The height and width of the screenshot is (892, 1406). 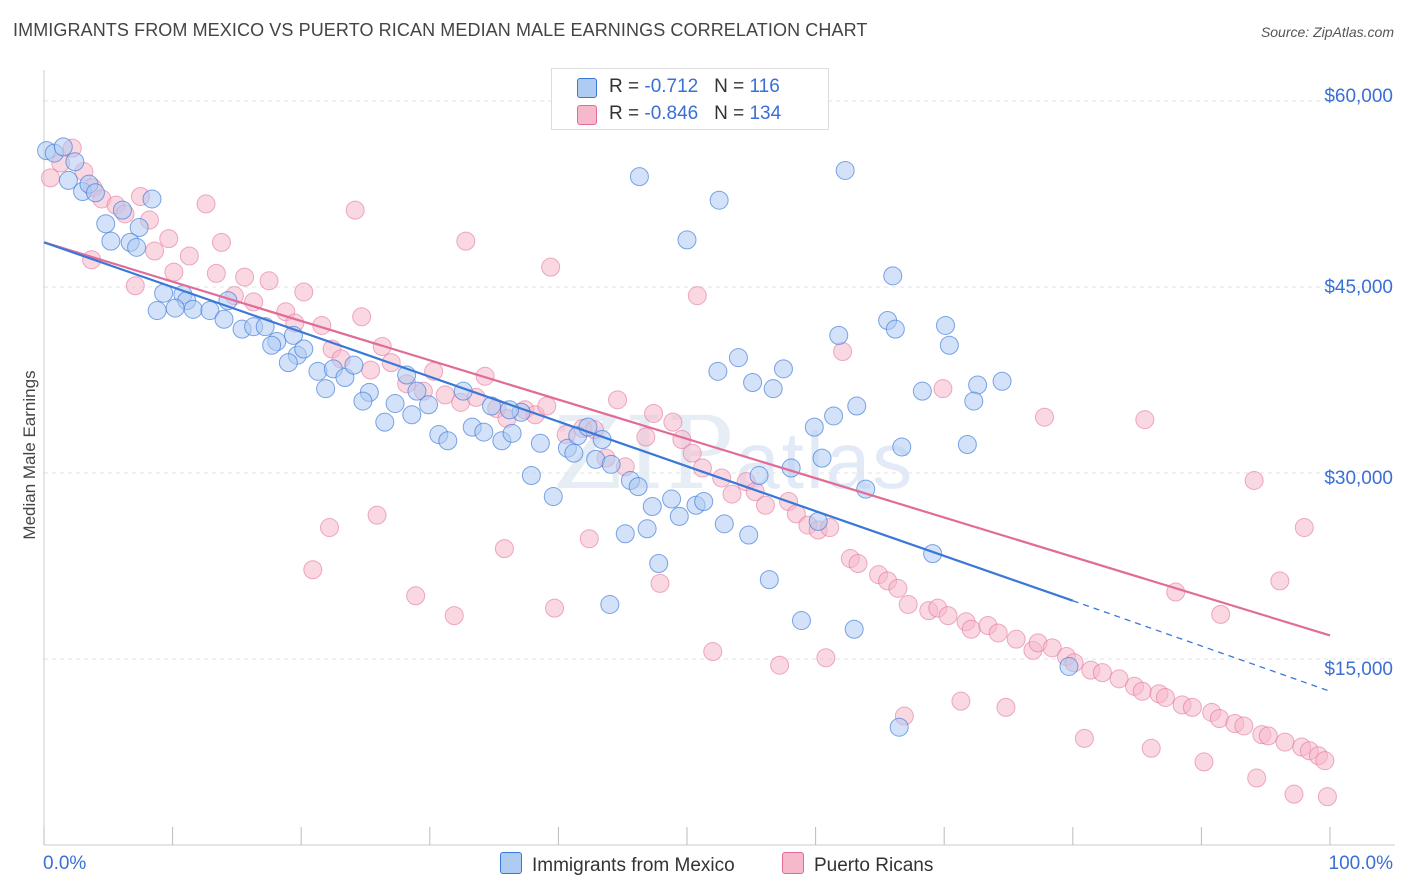 I want to click on legend-label-puerto-ricans: Puerto Ricans, so click(x=874, y=865).